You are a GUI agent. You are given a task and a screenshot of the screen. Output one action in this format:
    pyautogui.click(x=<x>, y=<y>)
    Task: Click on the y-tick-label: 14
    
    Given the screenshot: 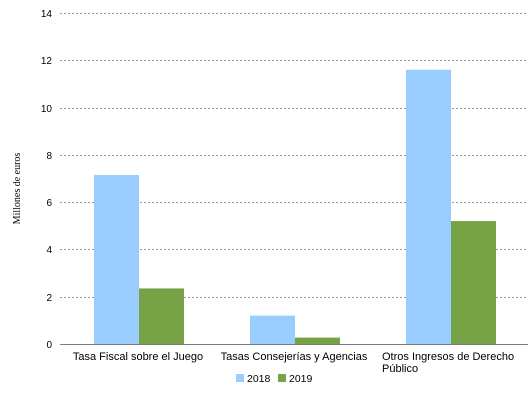 What is the action you would take?
    pyautogui.click(x=47, y=14)
    